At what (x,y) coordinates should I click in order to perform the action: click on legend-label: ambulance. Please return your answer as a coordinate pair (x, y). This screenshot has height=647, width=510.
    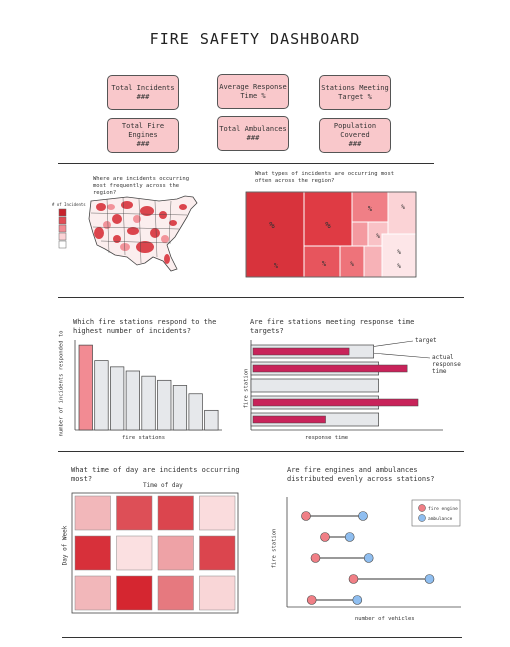
    Looking at the image, I should click on (440, 519).